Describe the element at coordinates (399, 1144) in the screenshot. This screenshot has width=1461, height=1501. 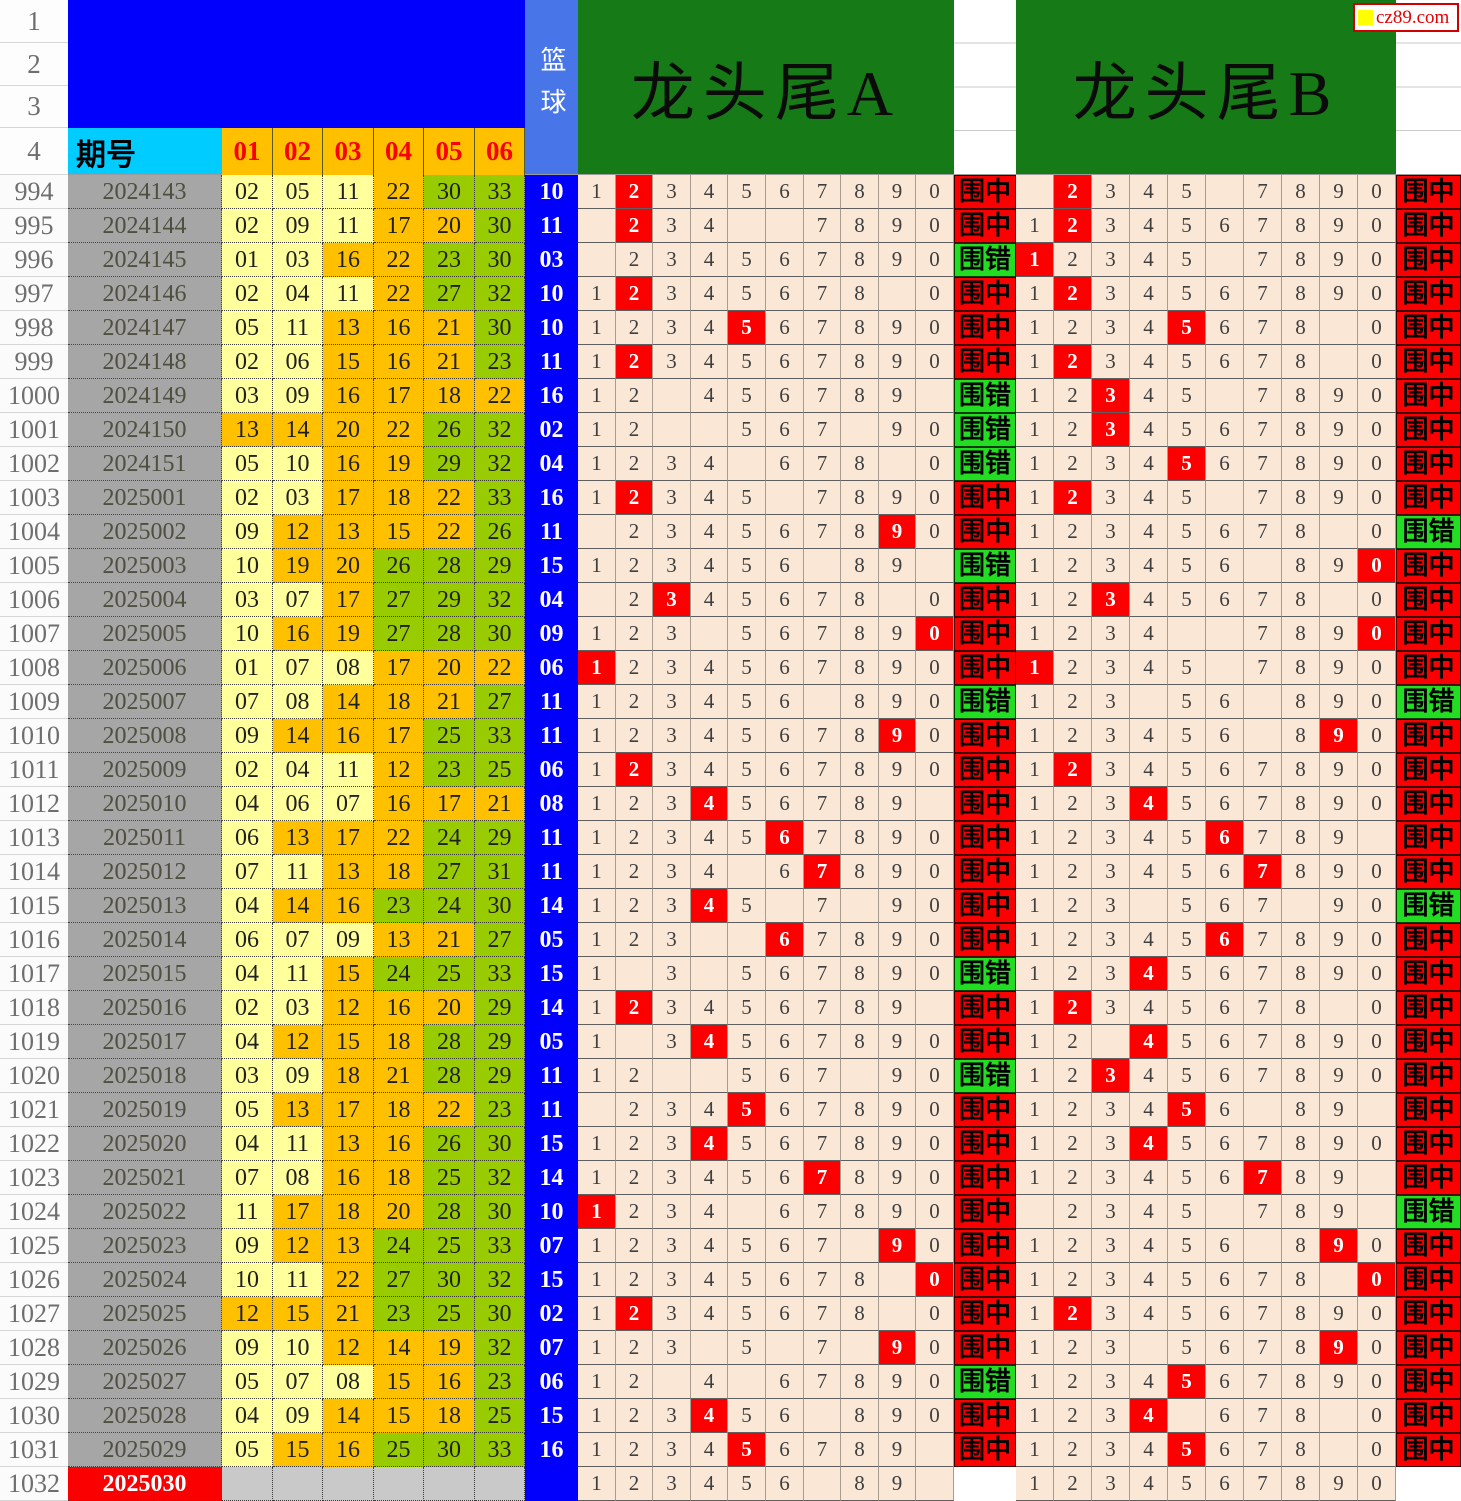
I see `red-ball-cell: 16` at that location.